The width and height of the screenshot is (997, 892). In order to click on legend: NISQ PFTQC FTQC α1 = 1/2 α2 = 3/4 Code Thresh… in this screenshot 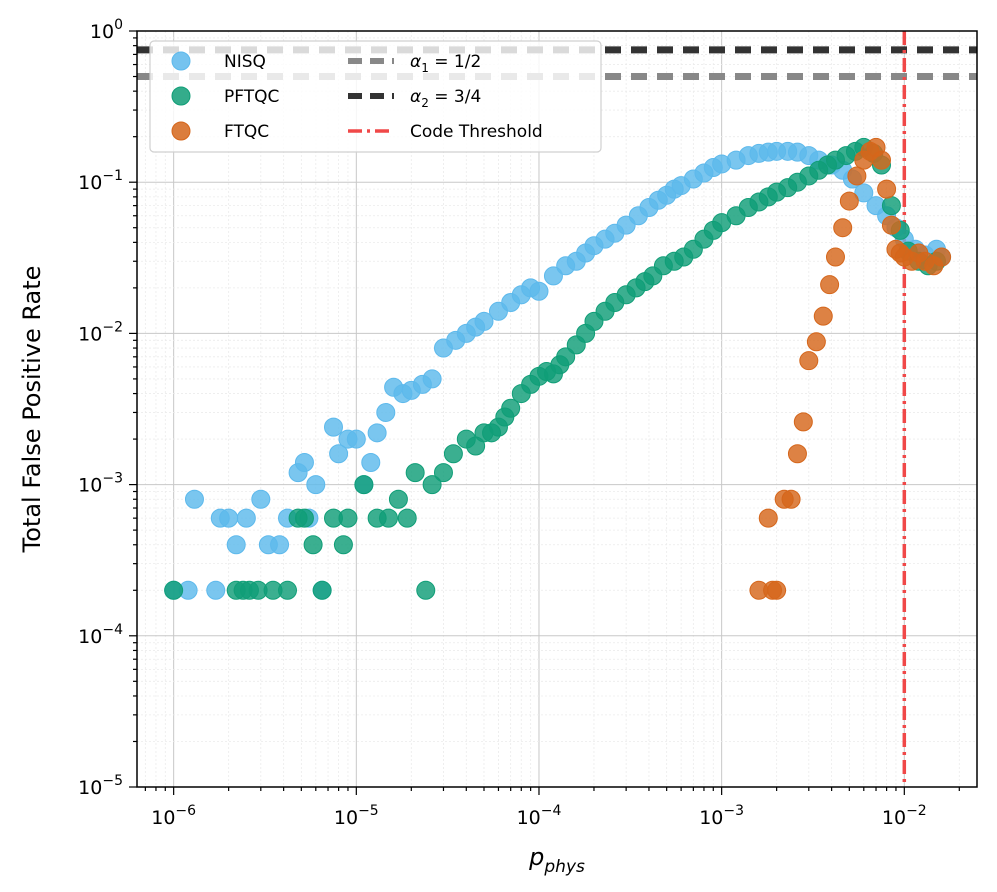, I will do `click(375, 96)`.